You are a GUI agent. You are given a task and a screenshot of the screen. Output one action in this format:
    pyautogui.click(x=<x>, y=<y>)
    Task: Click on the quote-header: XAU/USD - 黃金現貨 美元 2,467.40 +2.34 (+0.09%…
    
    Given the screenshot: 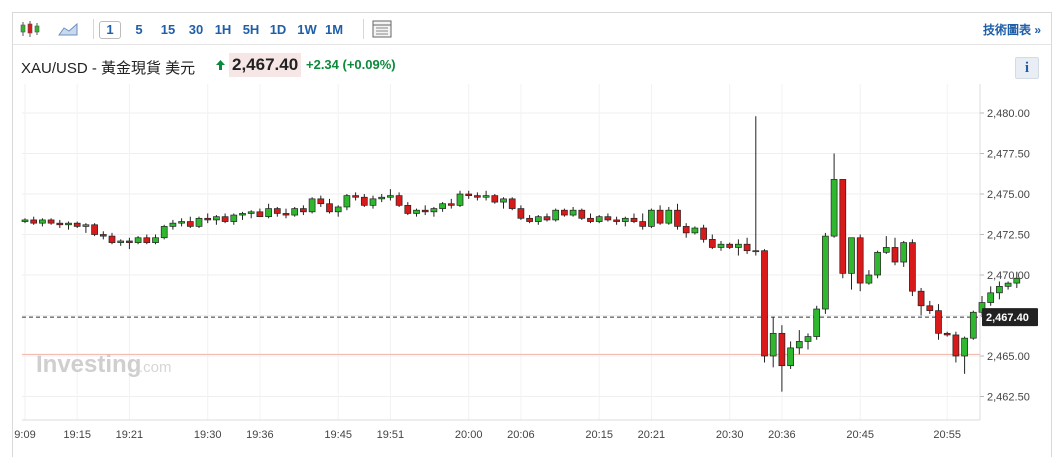 What is the action you would take?
    pyautogui.click(x=532, y=65)
    